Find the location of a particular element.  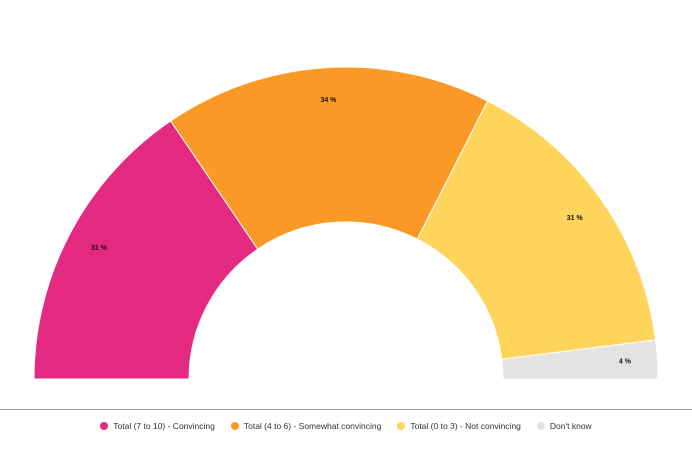

data-label-3: 4 % is located at coordinates (625, 361).